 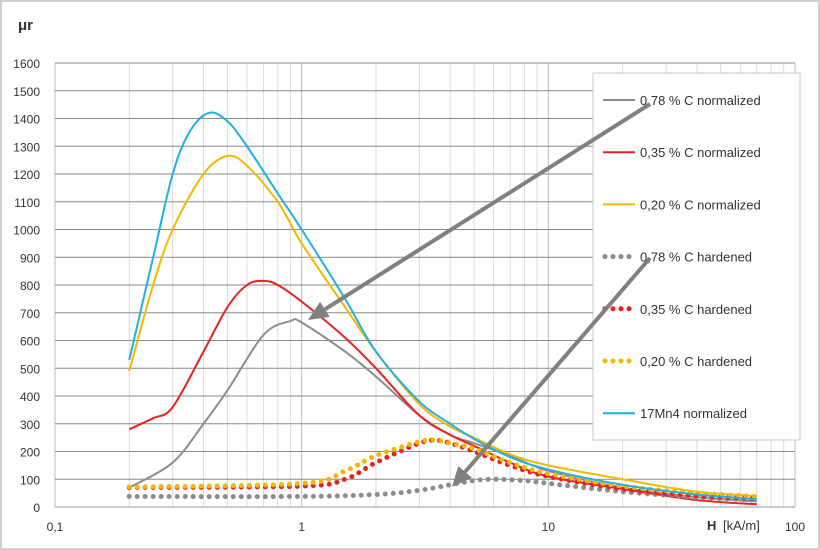 I want to click on y-tick-label: 1600, so click(x=26, y=64).